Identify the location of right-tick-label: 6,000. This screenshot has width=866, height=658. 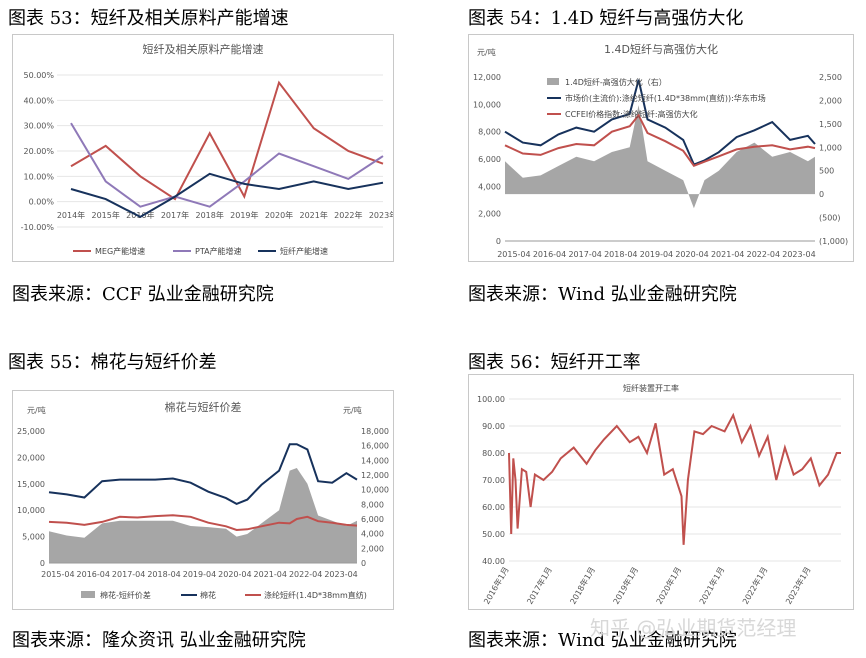
(372, 519).